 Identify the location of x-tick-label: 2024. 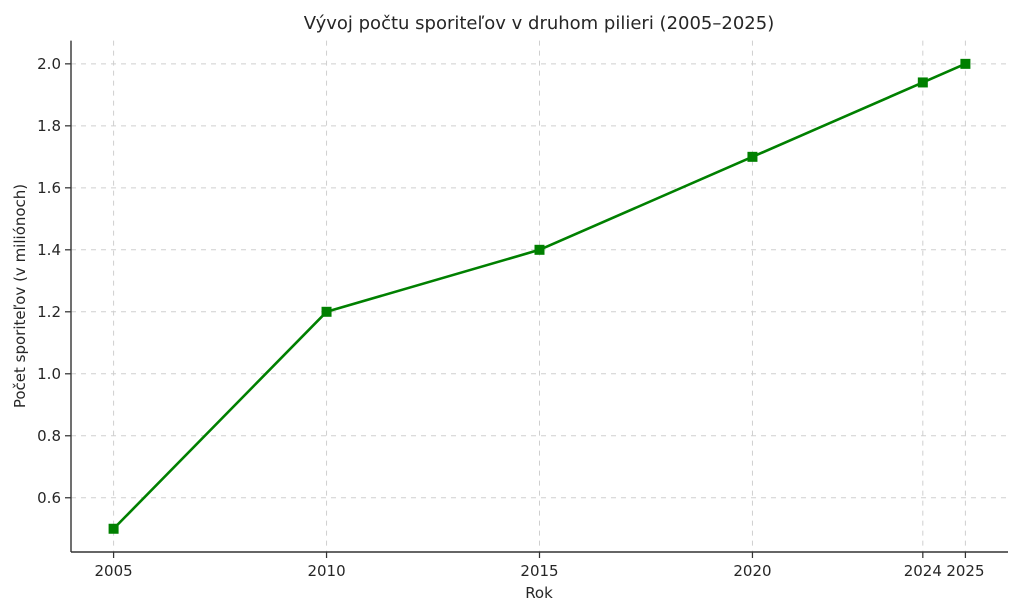
(923, 571).